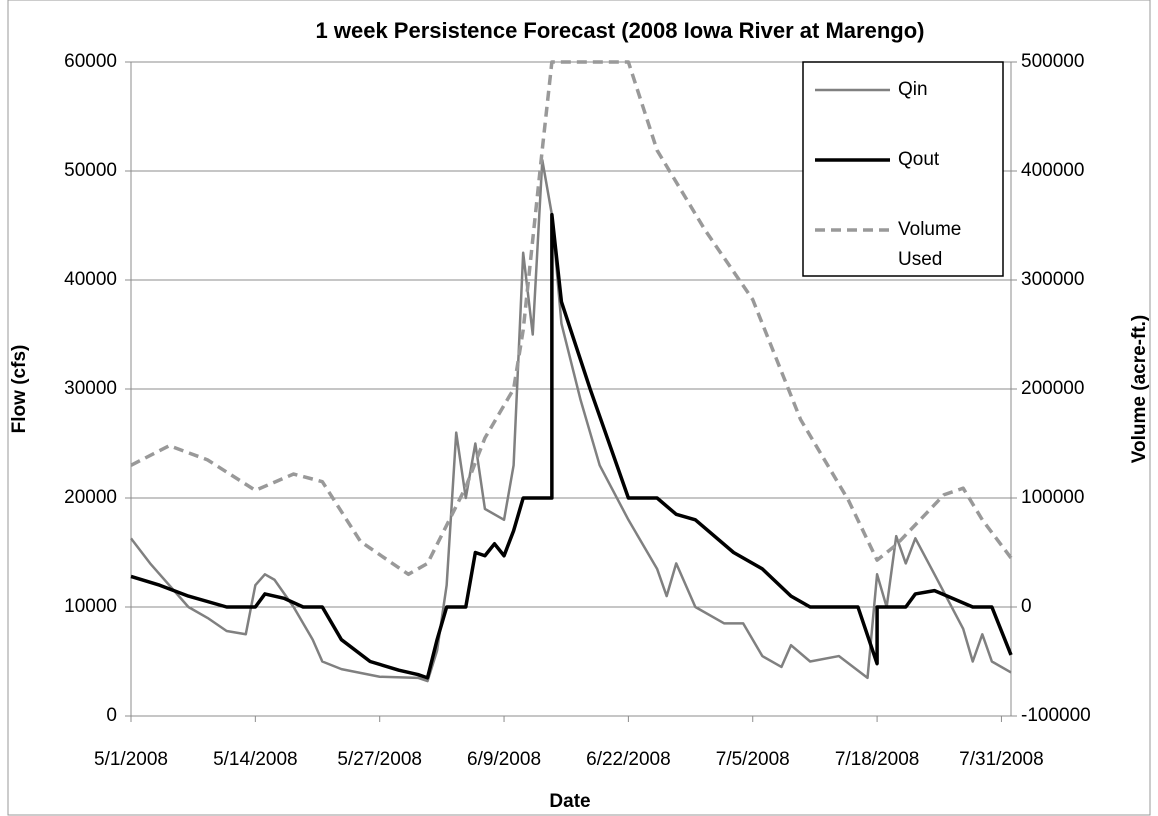 This screenshot has width=1158, height=816. I want to click on x-tick-label: 7/5/2008, so click(753, 759).